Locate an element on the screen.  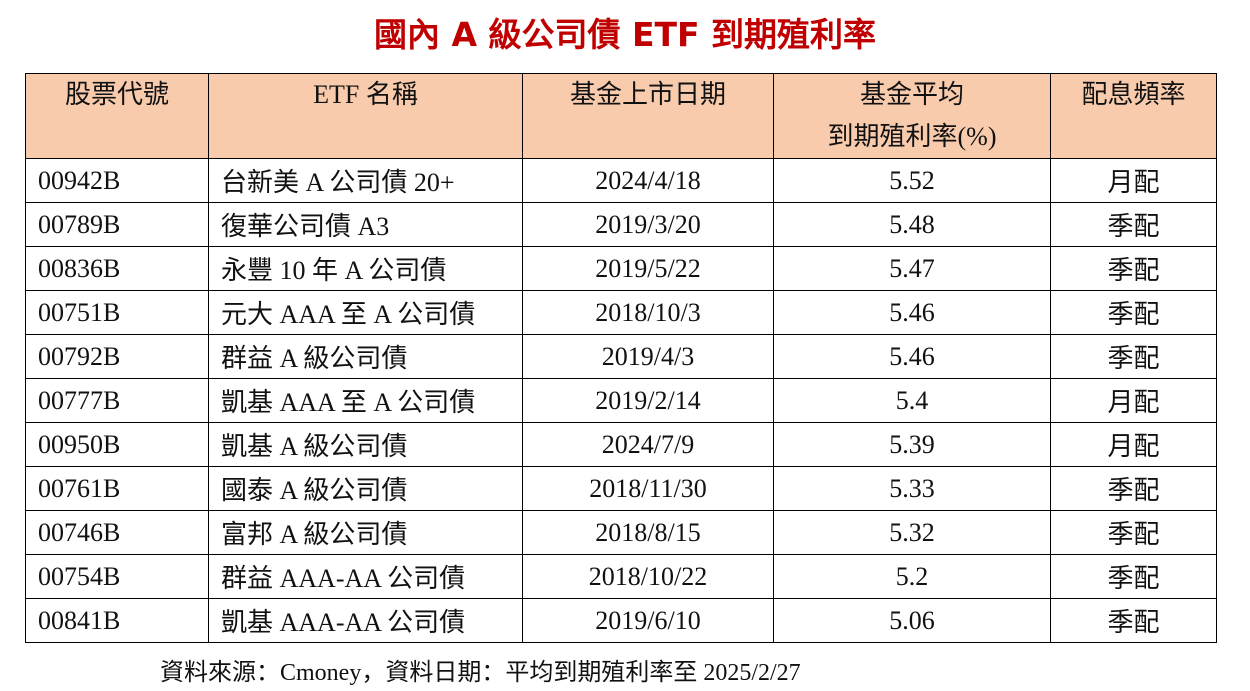
table-cell: 00836B is located at coordinates (117, 268).